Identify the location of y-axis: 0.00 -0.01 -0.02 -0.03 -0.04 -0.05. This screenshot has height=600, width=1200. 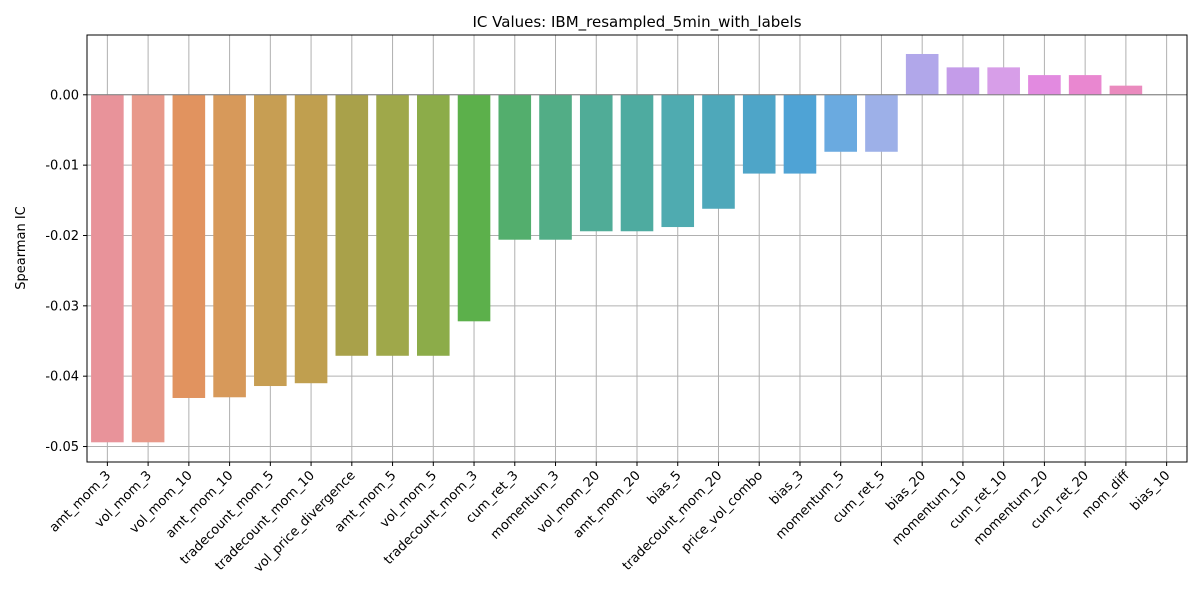
(66, 271).